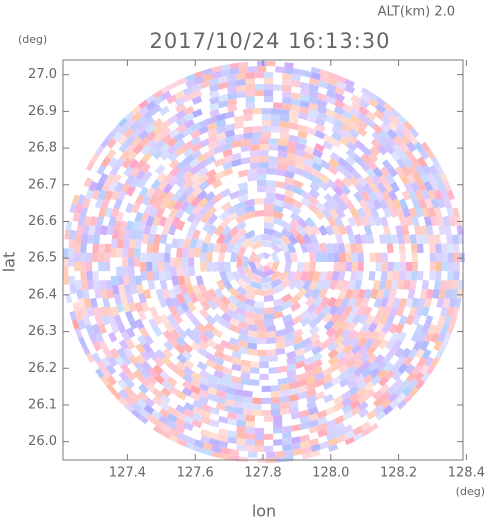  What do you see at coordinates (42, 441) in the screenshot?
I see `y-tick-label: 26.0` at bounding box center [42, 441].